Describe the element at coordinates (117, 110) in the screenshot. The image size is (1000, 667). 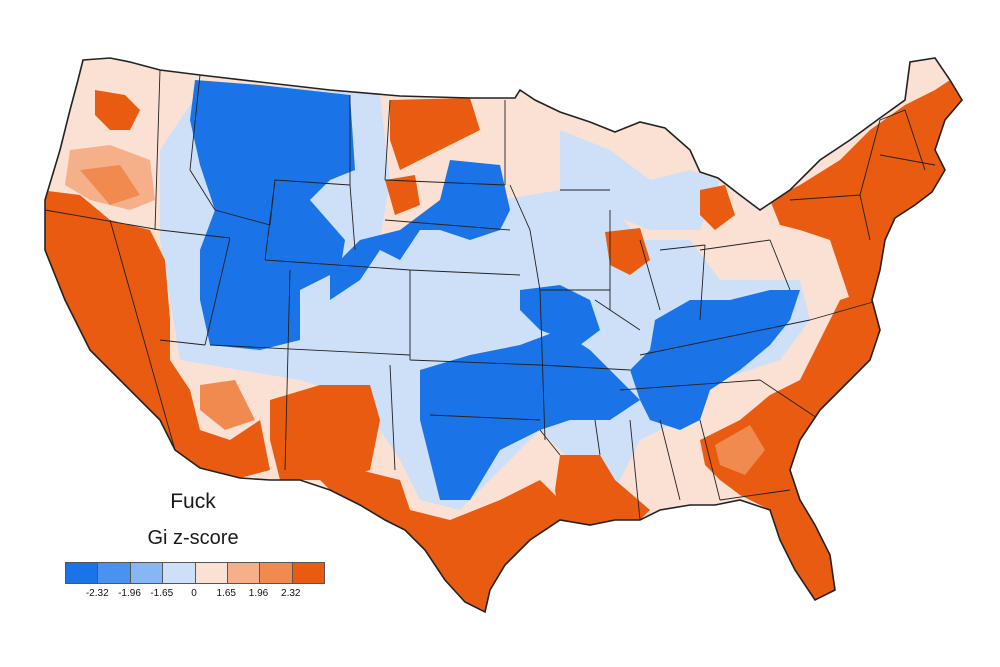
I see `region-strong-positive-northwest` at that location.